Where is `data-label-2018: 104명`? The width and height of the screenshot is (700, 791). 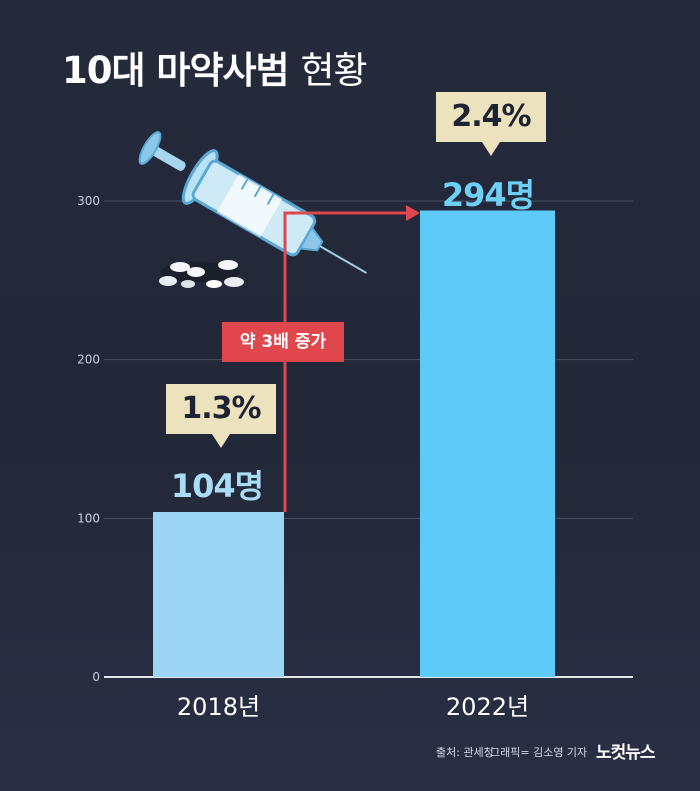
data-label-2018: 104명 is located at coordinates (217, 486).